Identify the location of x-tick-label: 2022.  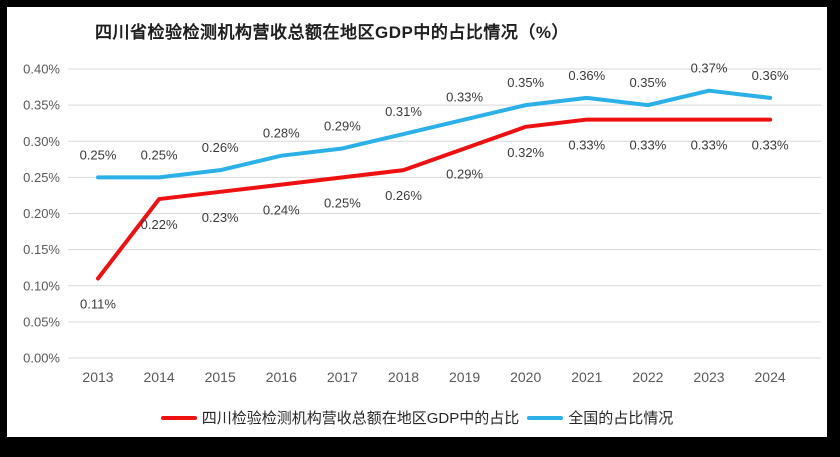
(647, 377).